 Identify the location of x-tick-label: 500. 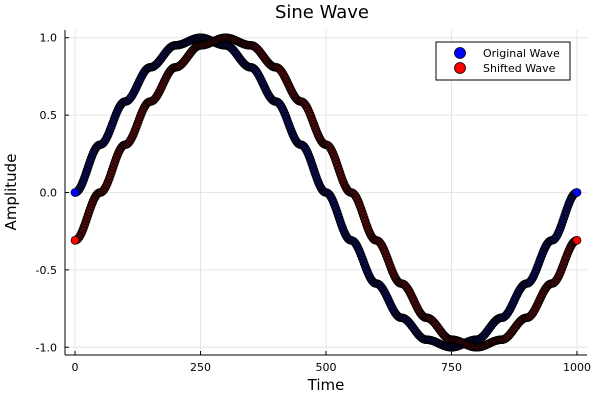
(326, 367).